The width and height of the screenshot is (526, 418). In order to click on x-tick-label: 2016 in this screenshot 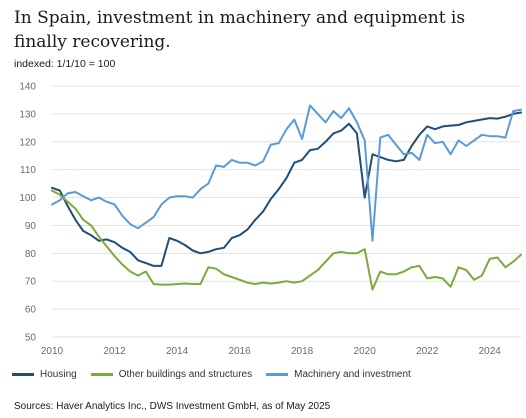, I will do `click(239, 351)`.